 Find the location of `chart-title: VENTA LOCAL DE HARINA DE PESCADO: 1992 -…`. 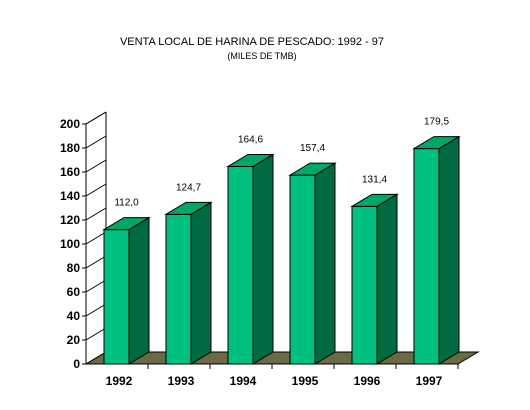

chart-title: VENTA LOCAL DE HARINA DE PESCADO: 1992 -… is located at coordinates (252, 42).